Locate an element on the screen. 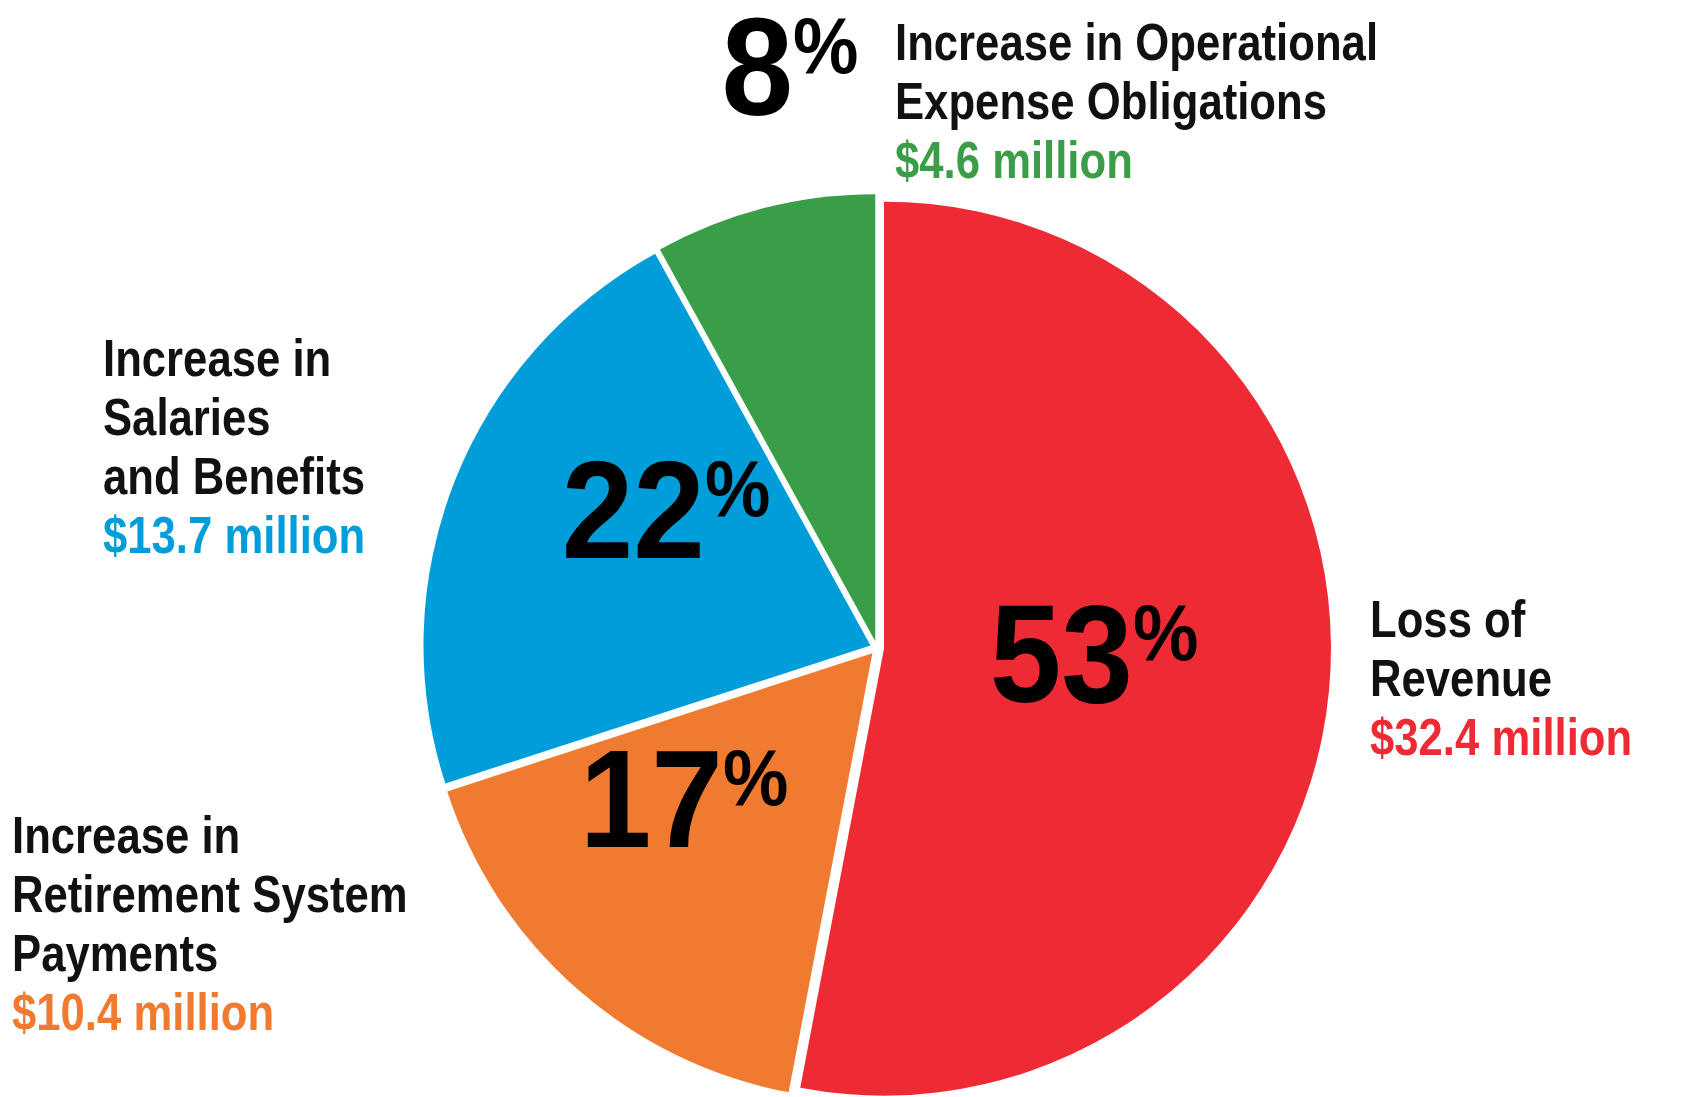 This screenshot has width=1707, height=1097. text: $13.7 million is located at coordinates (234, 535).